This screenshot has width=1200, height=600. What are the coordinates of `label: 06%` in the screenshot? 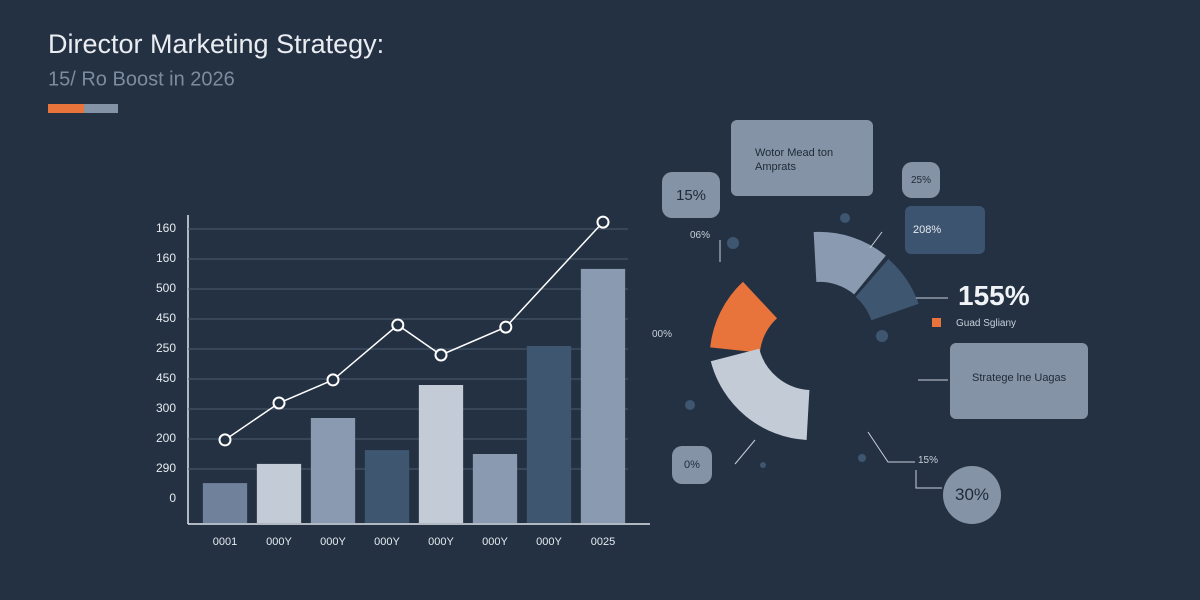 It's located at (700, 235).